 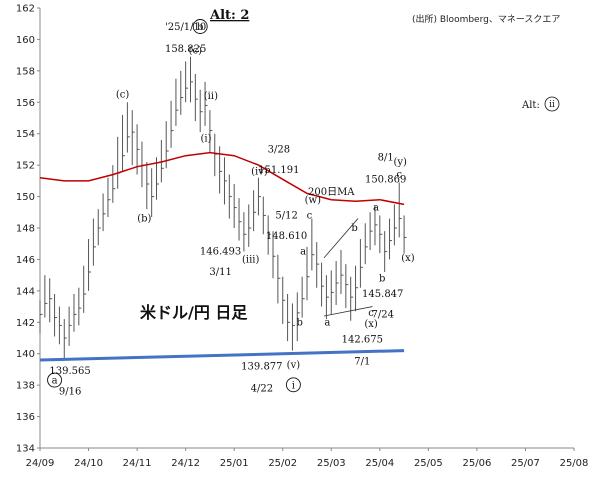 I want to click on circled-wave-label: i, so click(x=293, y=385).